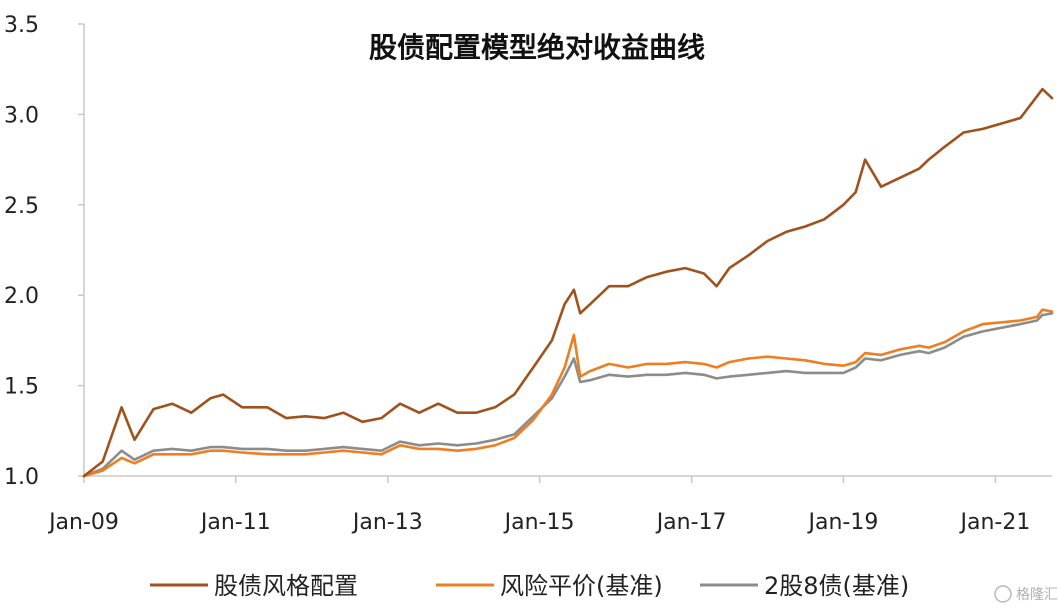 The image size is (1064, 610). What do you see at coordinates (286, 586) in the screenshot?
I see `legend-label-0: 股债风格配置` at bounding box center [286, 586].